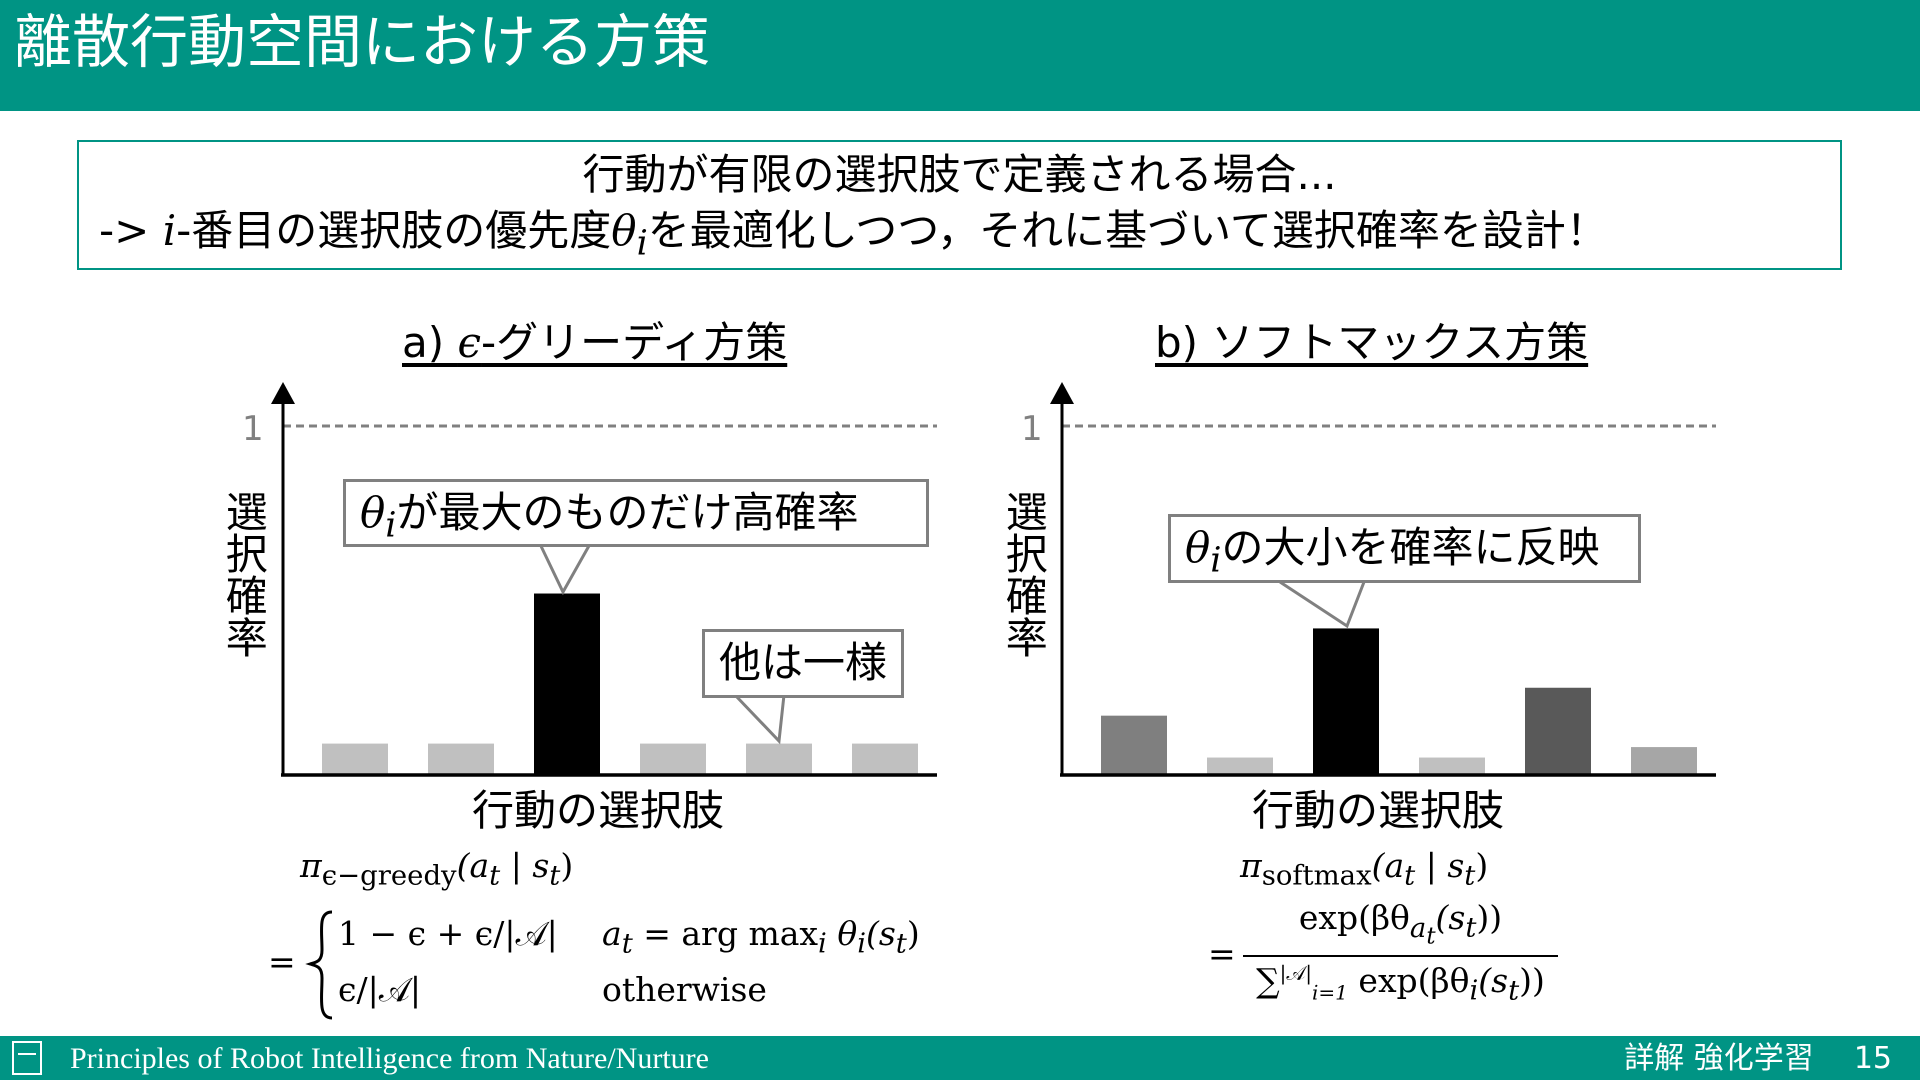 This screenshot has width=1920, height=1080. What do you see at coordinates (1408, 980) in the screenshot?
I see `formula-b-den-exp: exp(βθ` at bounding box center [1408, 980].